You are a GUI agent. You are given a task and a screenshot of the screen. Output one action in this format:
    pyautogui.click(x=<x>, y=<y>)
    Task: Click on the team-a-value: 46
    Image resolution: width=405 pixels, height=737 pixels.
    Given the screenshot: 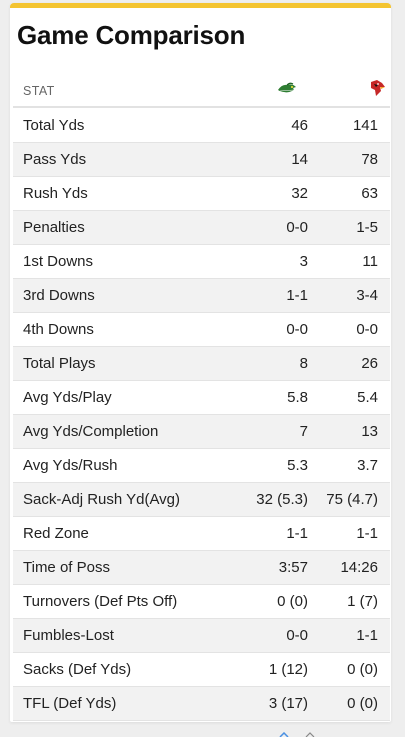 What is the action you would take?
    pyautogui.click(x=299, y=125)
    